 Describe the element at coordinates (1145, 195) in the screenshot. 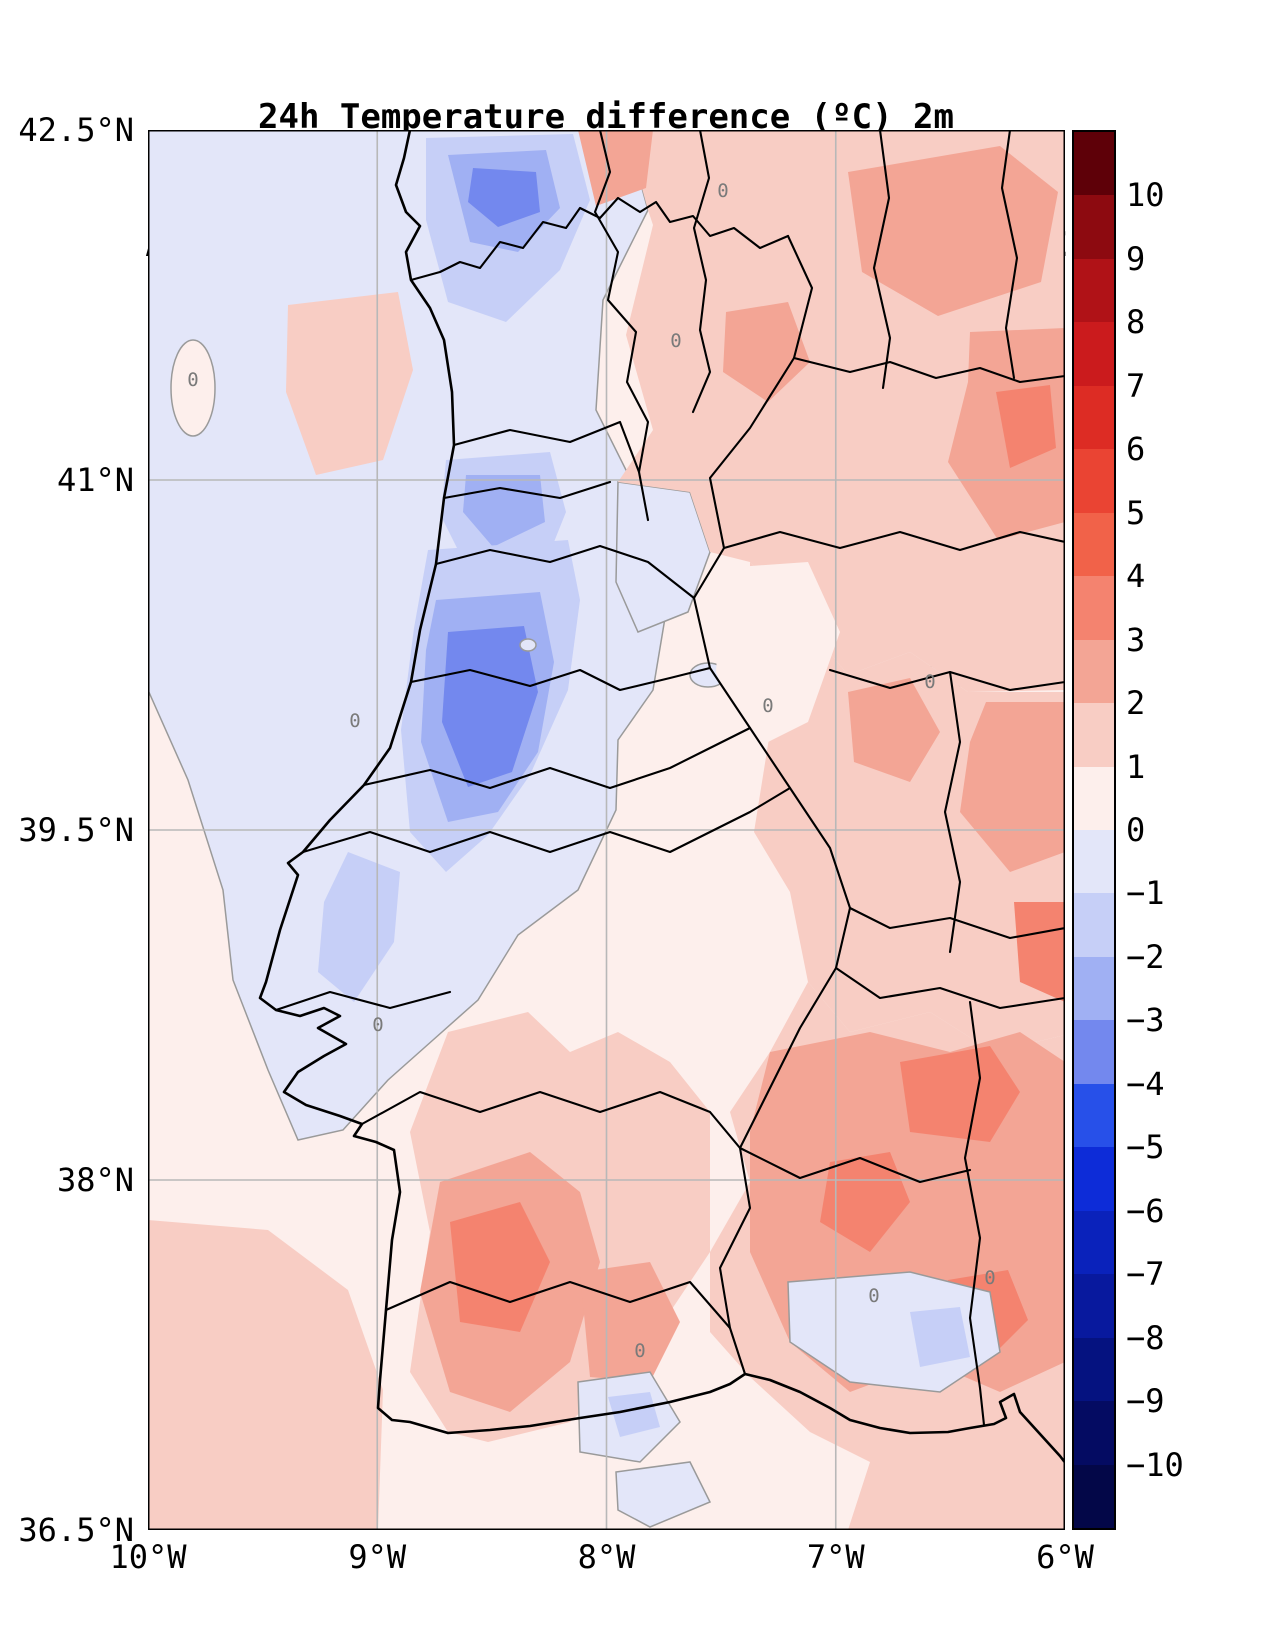

I see `colorbar-tick-label: 10` at that location.